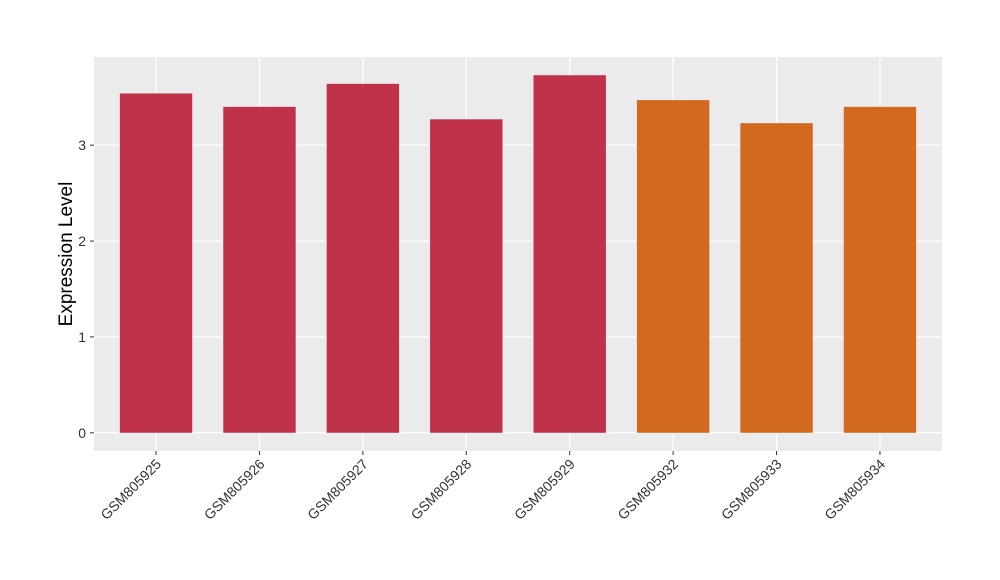  I want to click on x-tick-label: GSM805926, so click(234, 489).